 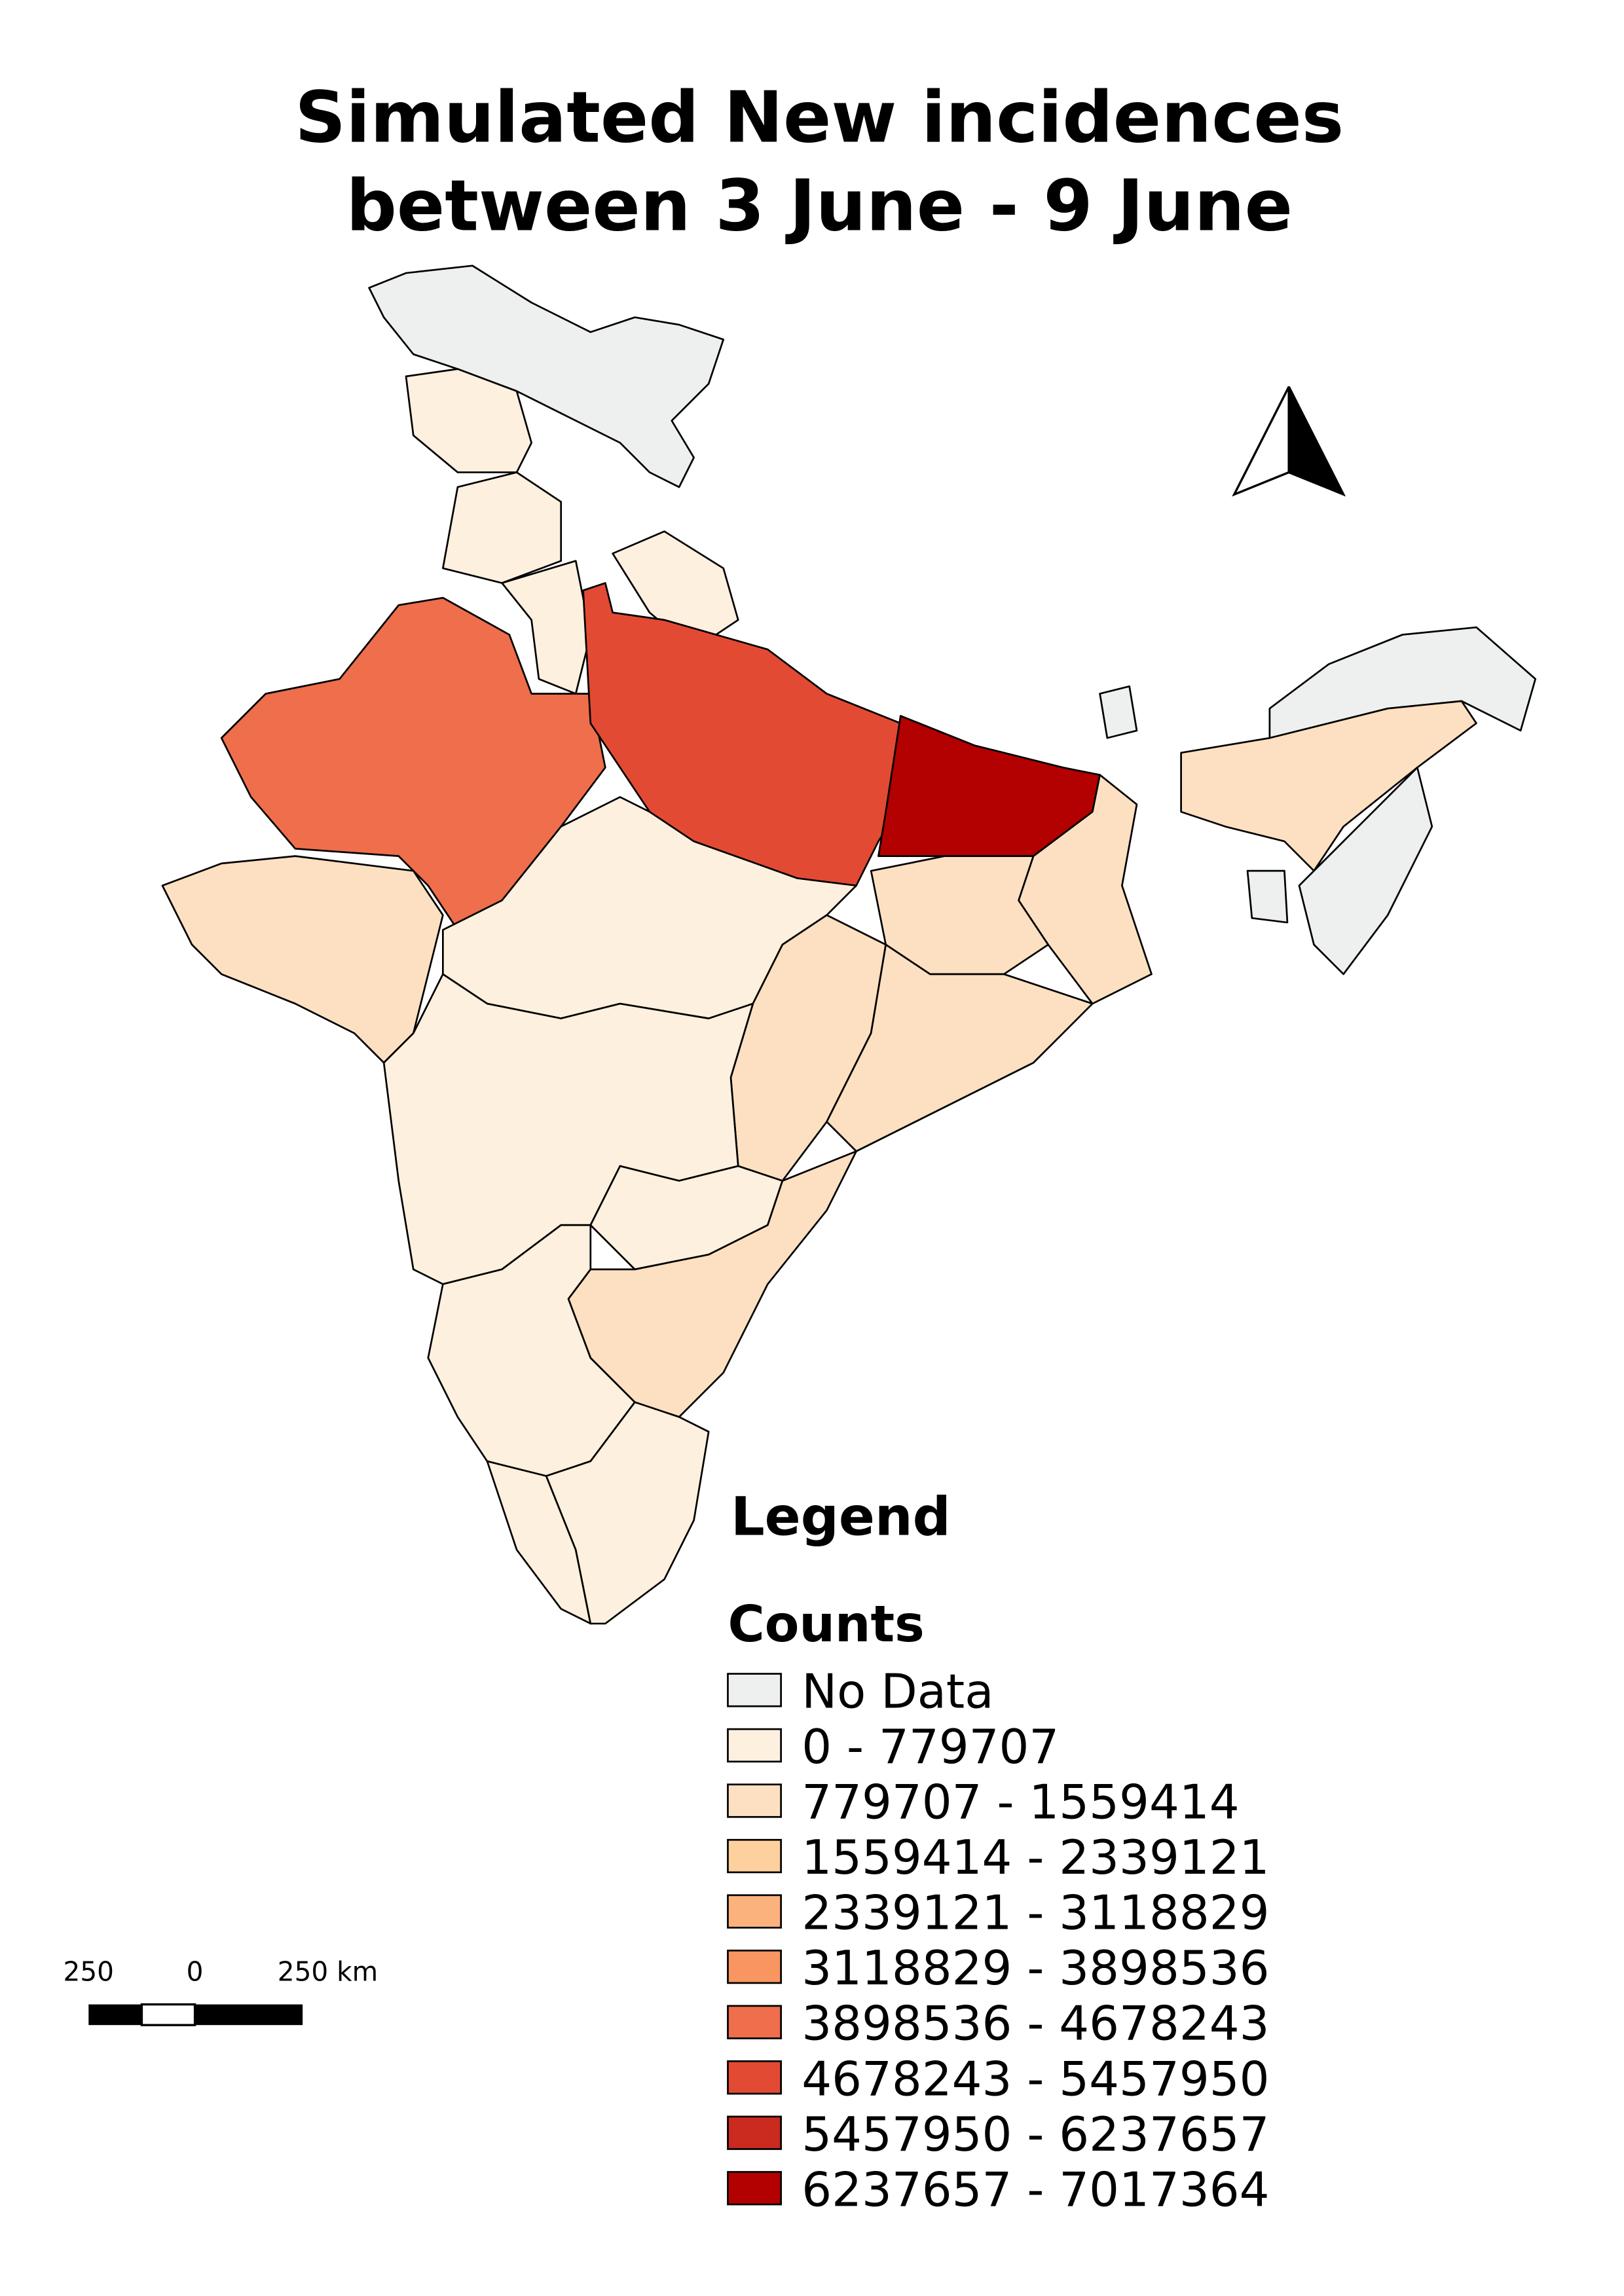 What do you see at coordinates (1035, 2079) in the screenshot?
I see `legend-label: 4678243 - 5457950` at bounding box center [1035, 2079].